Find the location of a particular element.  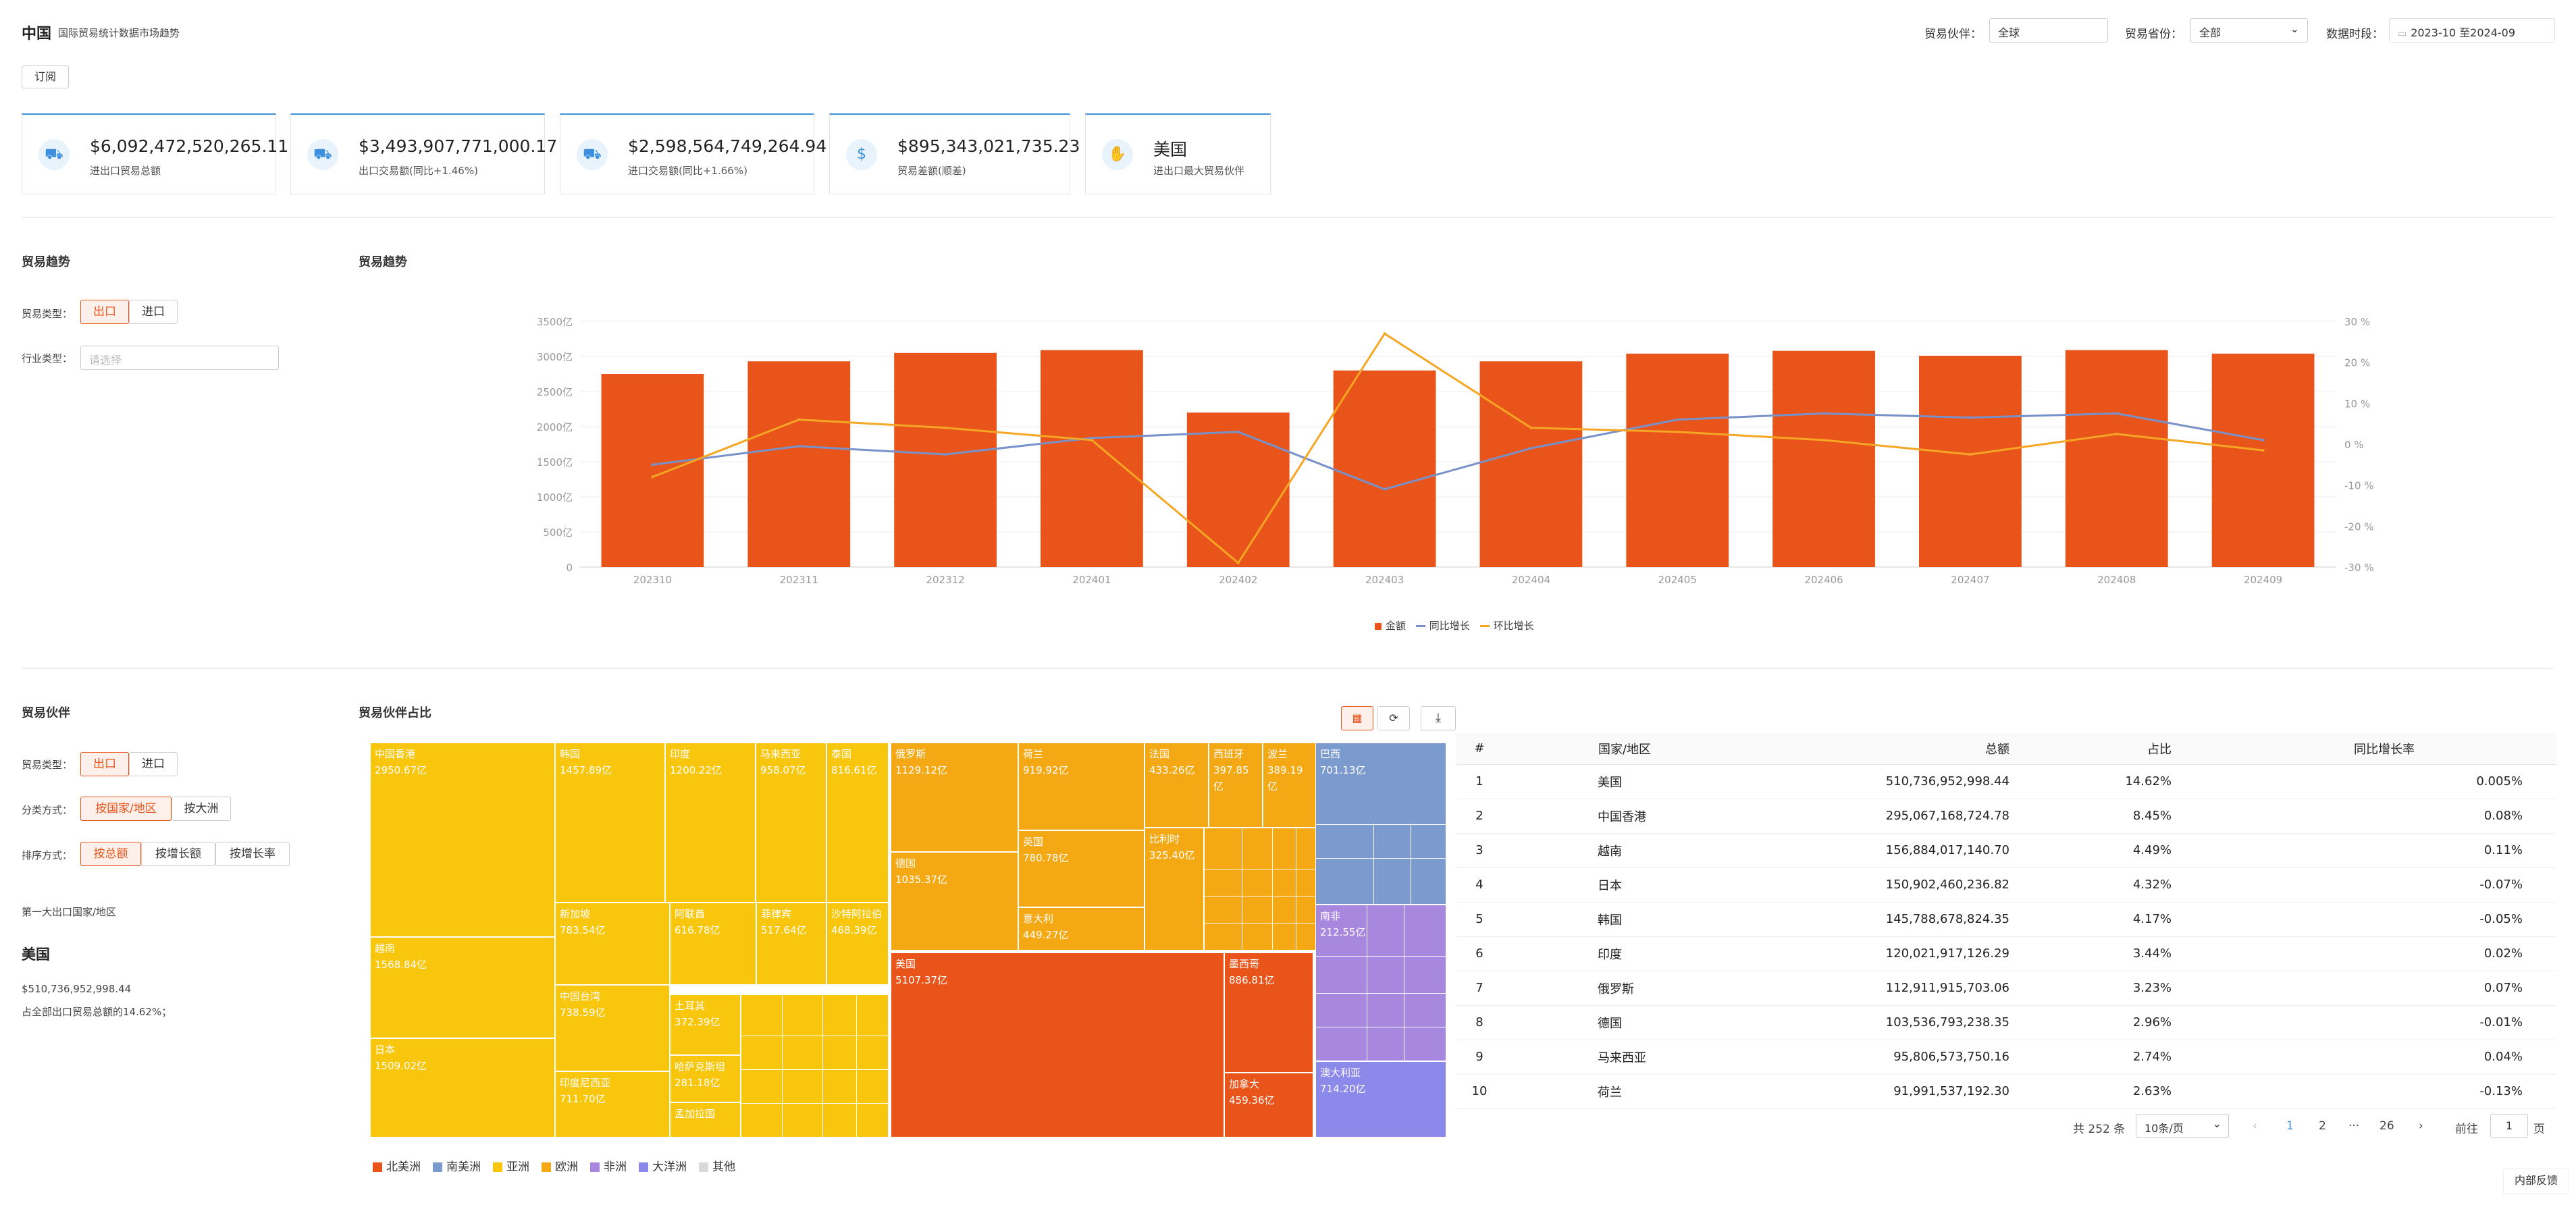

feedback-button: 内部反馈 is located at coordinates (2536, 1181).